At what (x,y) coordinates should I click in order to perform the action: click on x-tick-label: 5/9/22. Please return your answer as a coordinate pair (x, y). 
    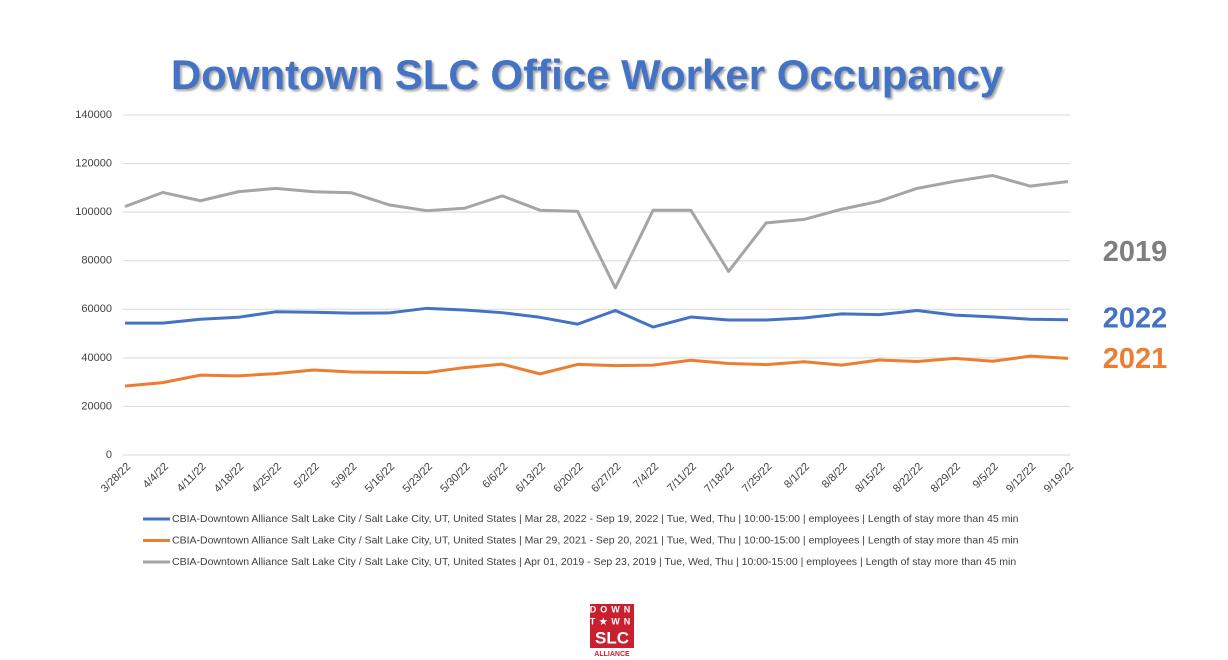
    Looking at the image, I should click on (344, 476).